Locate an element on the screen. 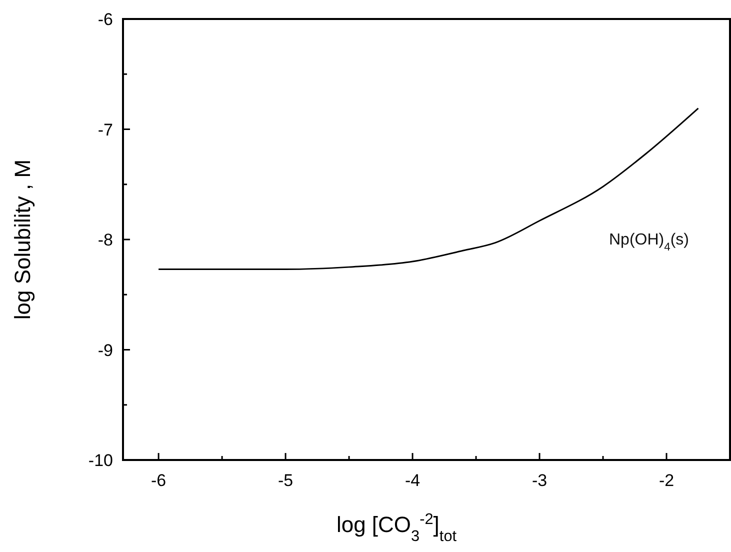 The width and height of the screenshot is (731, 552). y-tick-label: -6 is located at coordinates (105, 19).